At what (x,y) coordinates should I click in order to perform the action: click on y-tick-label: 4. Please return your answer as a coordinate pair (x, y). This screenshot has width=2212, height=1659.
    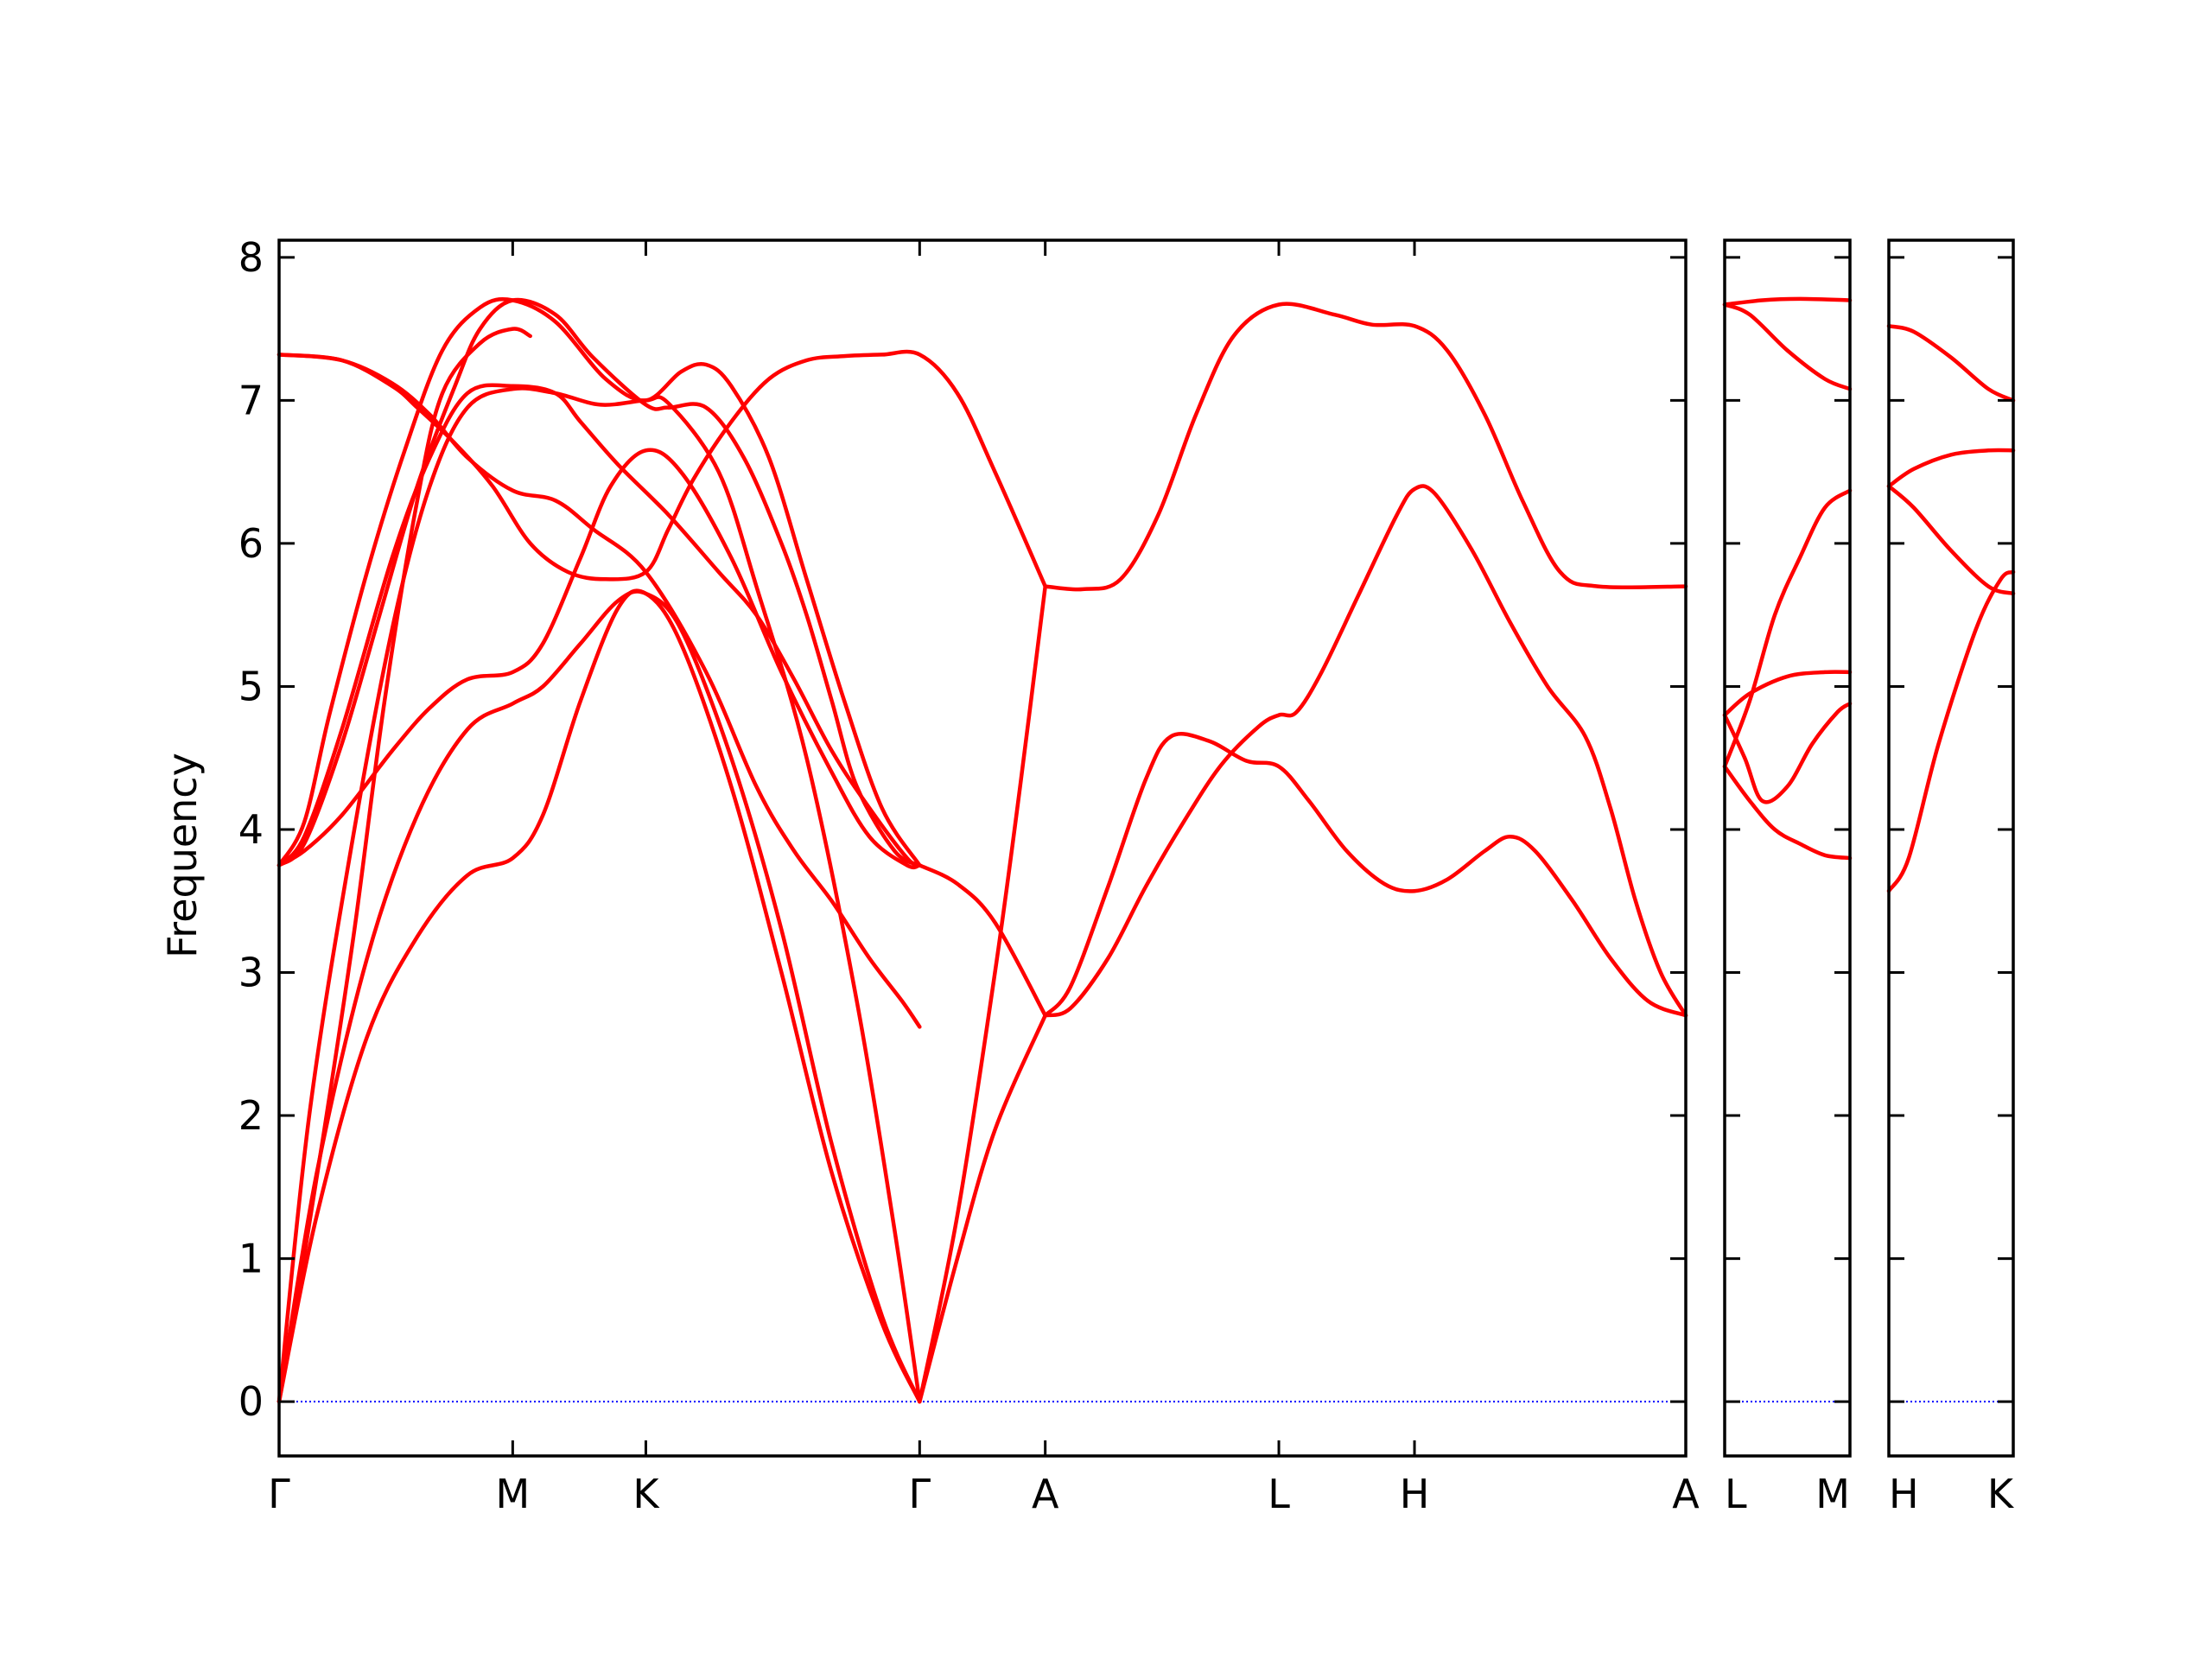
    Looking at the image, I should click on (251, 829).